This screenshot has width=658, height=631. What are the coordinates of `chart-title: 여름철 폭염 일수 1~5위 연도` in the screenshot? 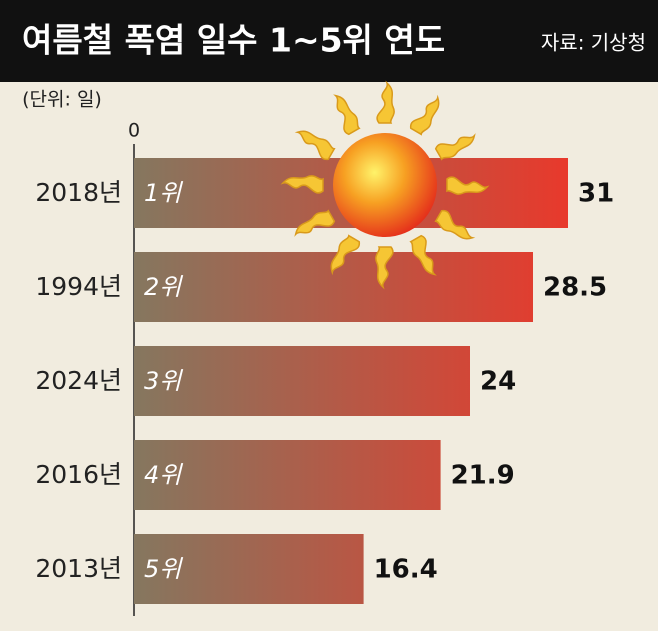 It's located at (233, 40).